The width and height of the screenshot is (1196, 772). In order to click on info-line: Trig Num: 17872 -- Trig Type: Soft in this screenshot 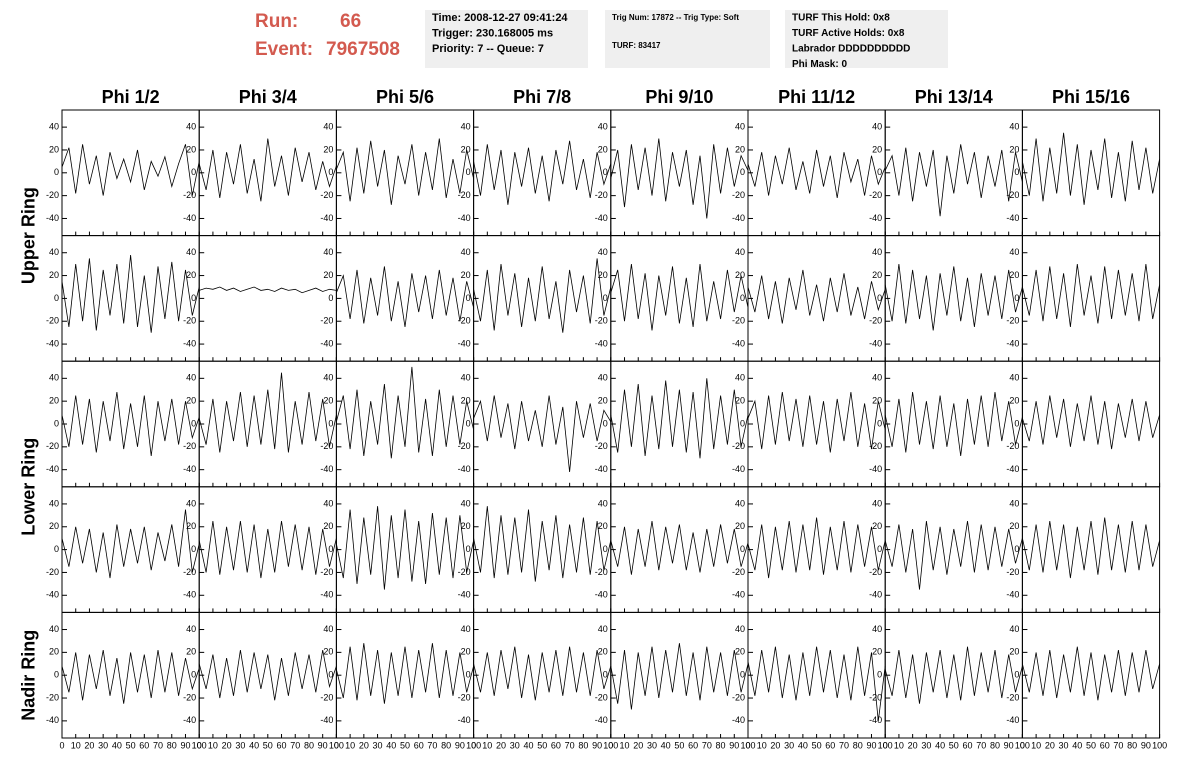, I will do `click(675, 17)`.